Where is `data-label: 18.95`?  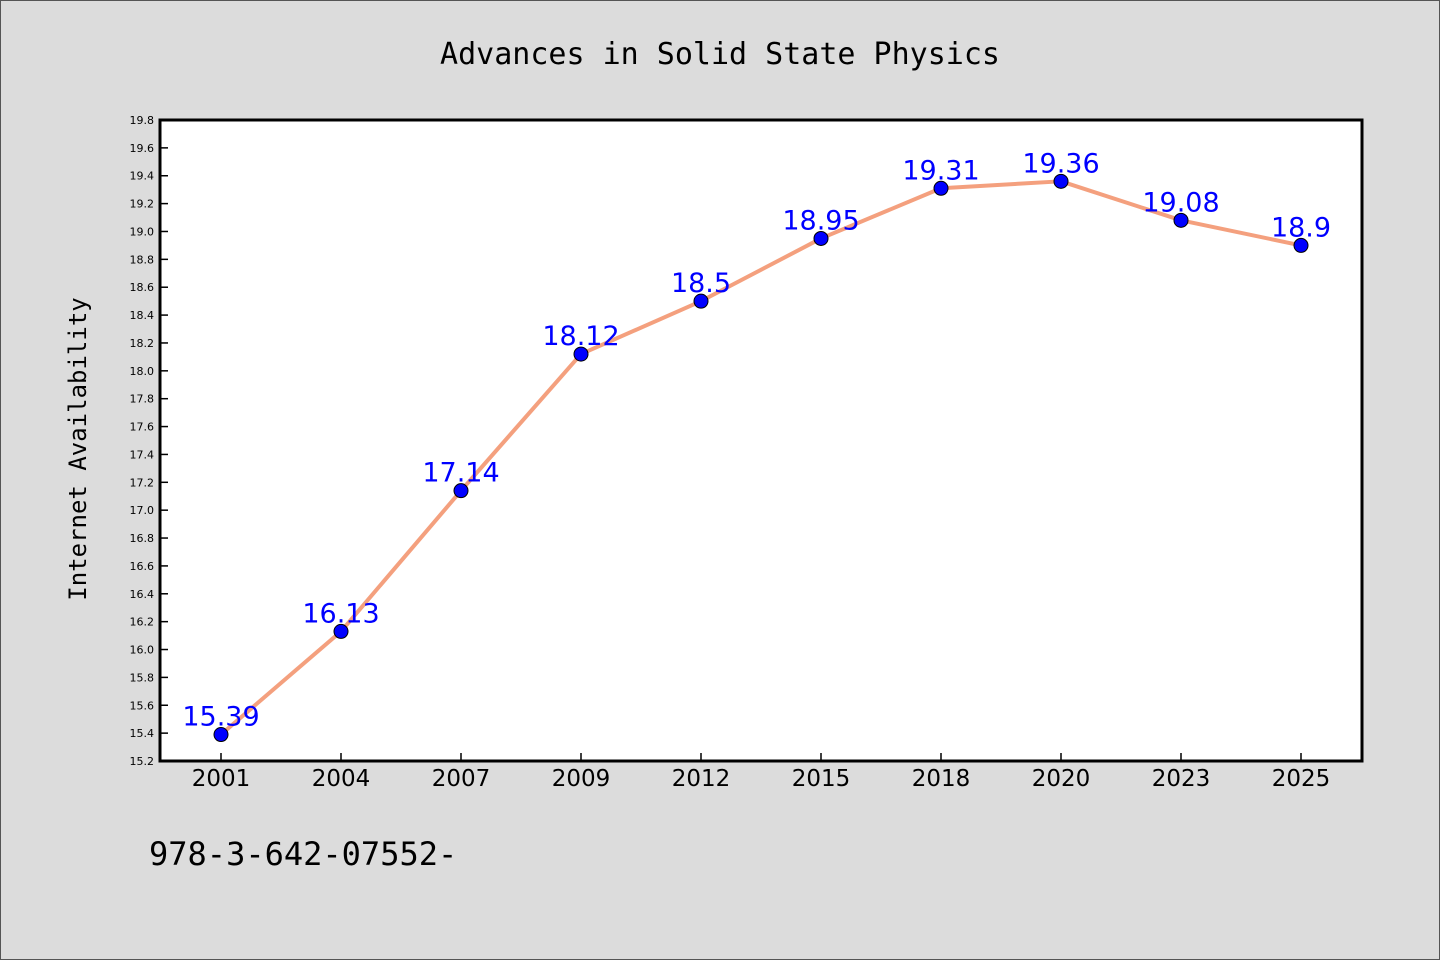 data-label: 18.95 is located at coordinates (820, 220).